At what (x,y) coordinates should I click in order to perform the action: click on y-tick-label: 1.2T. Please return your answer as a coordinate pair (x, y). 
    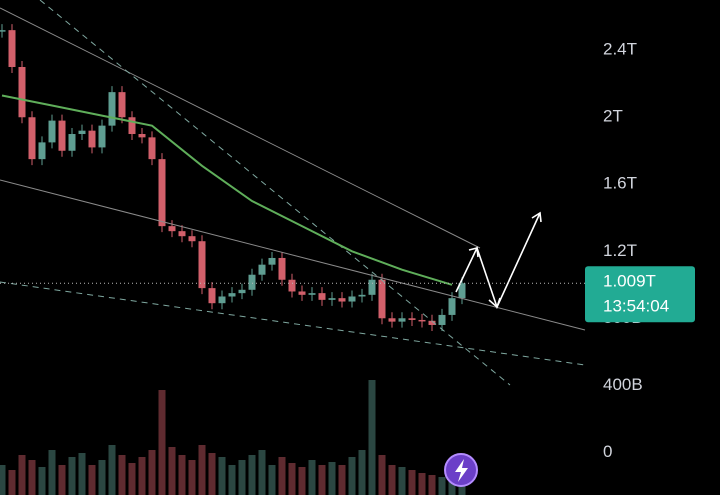
    Looking at the image, I should click on (620, 250).